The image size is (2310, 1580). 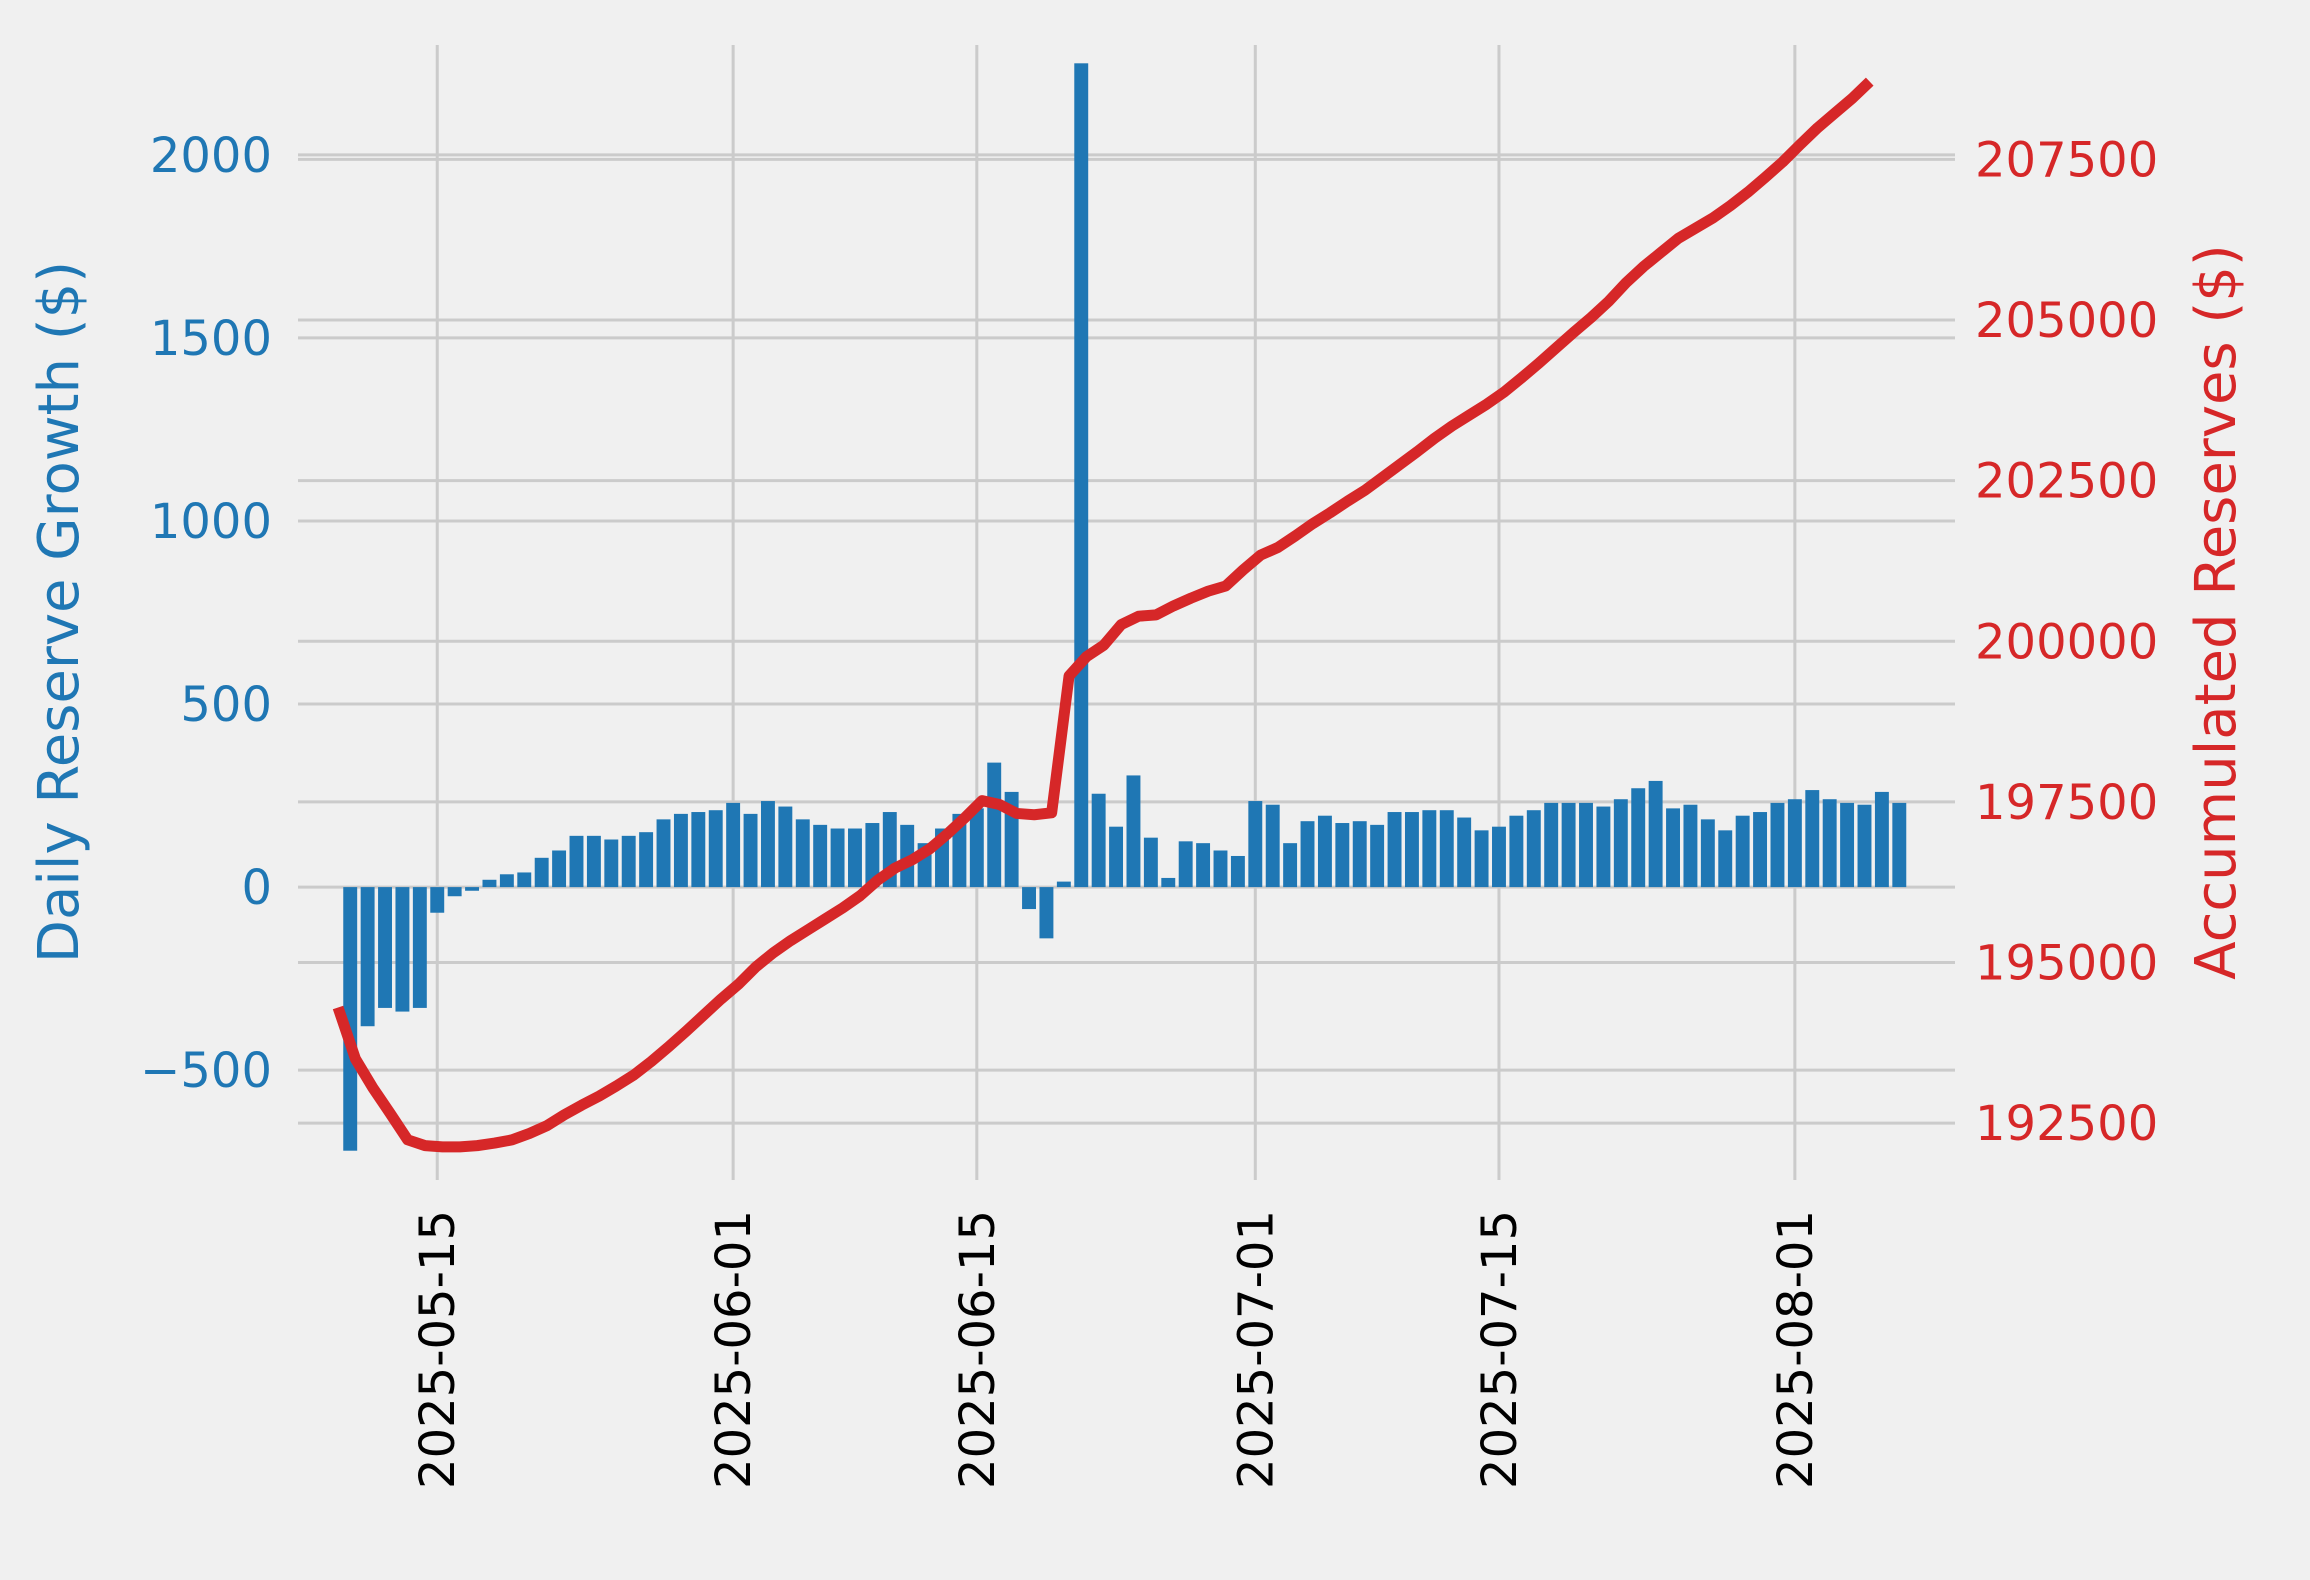 I want to click on right-tick-label: 192500, so click(x=2066, y=1124).